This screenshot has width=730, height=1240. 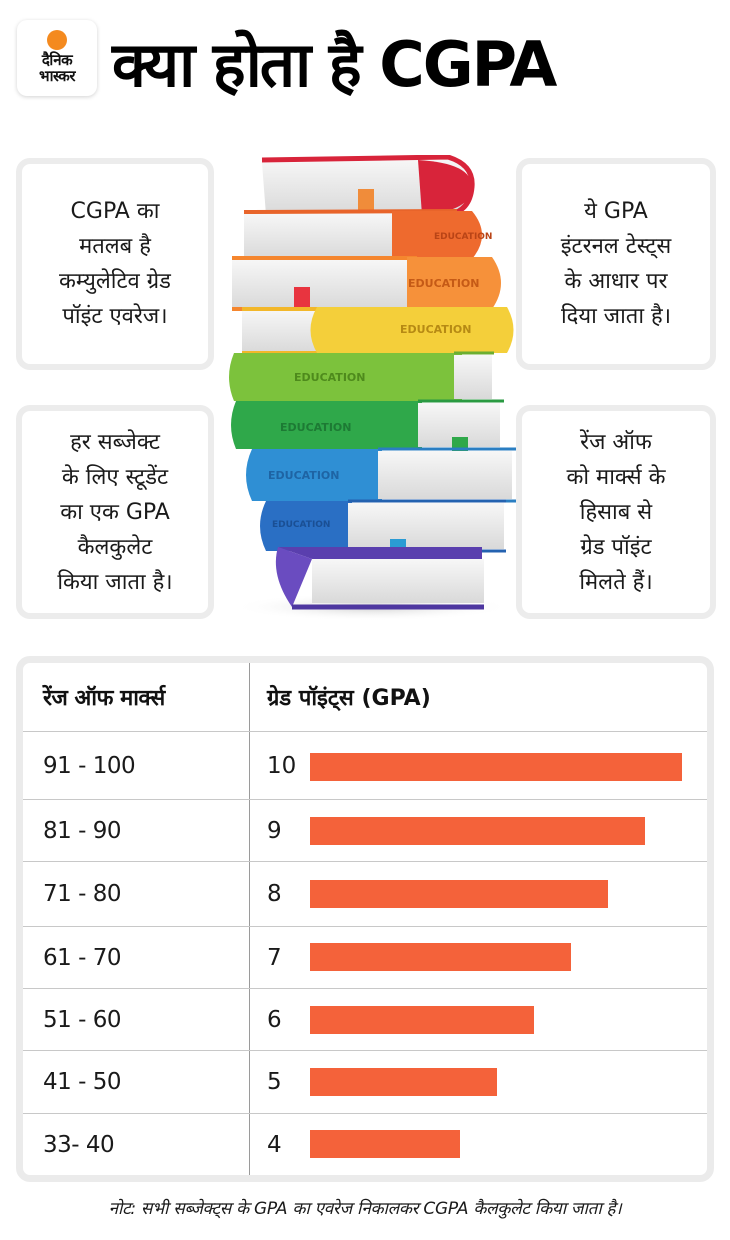 What do you see at coordinates (378, 331) in the screenshot?
I see `book-yellow: EDUCATION` at bounding box center [378, 331].